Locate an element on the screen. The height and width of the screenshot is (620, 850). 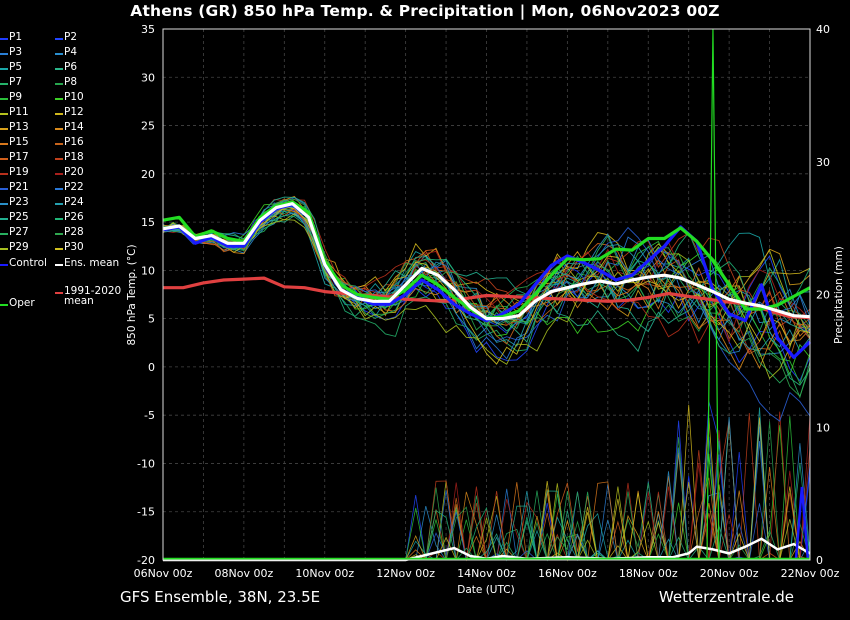
x-tick-label: 22Nov 00z is located at coordinates (810, 573).